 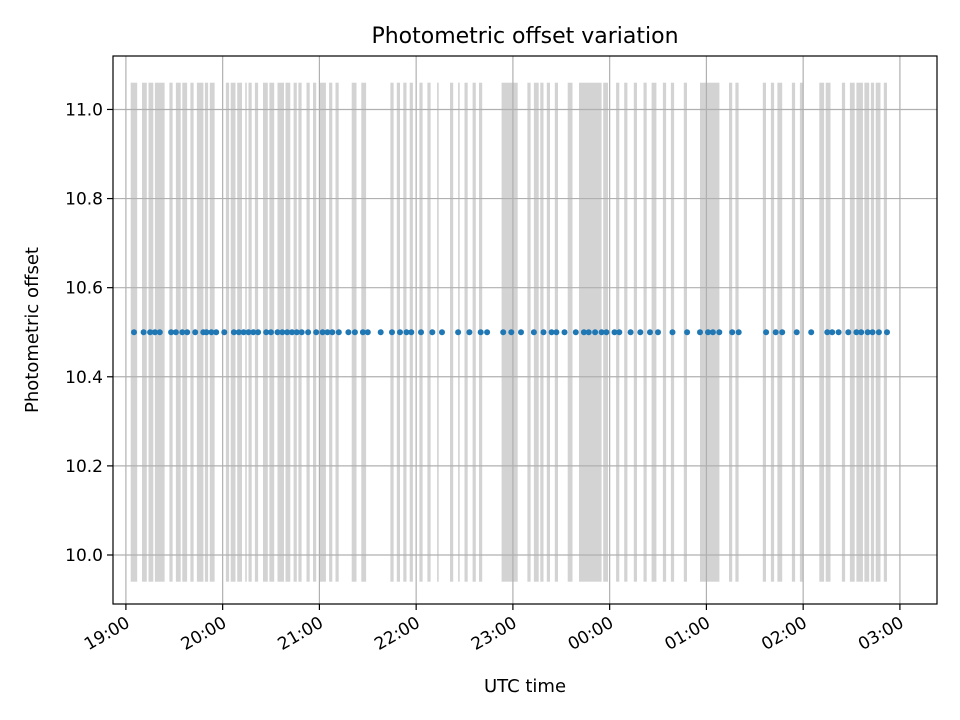 I want to click on x-tick-label: 19:00, so click(x=107, y=634).